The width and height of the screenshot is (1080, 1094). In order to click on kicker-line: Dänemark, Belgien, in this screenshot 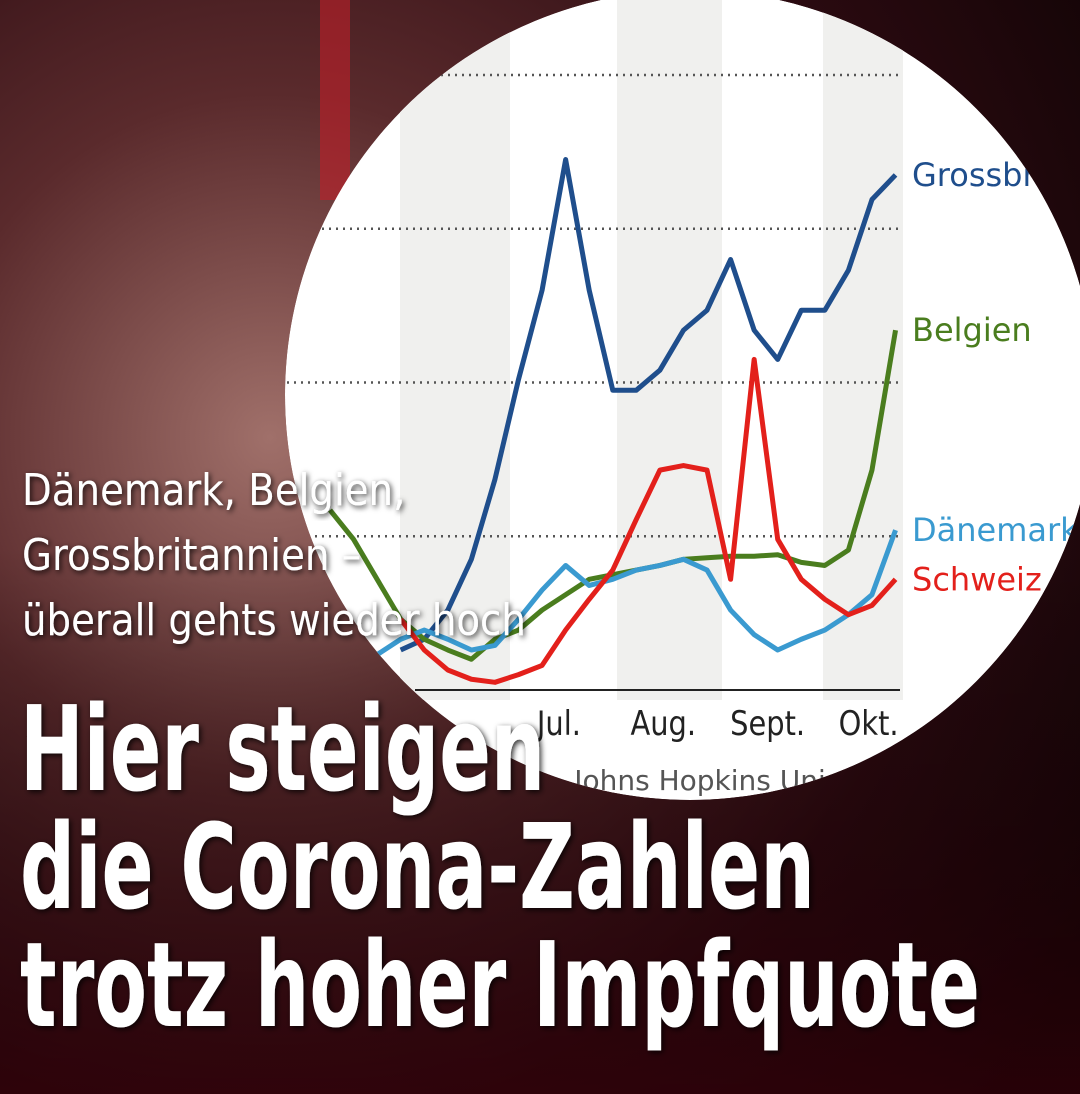, I will do `click(213, 490)`.